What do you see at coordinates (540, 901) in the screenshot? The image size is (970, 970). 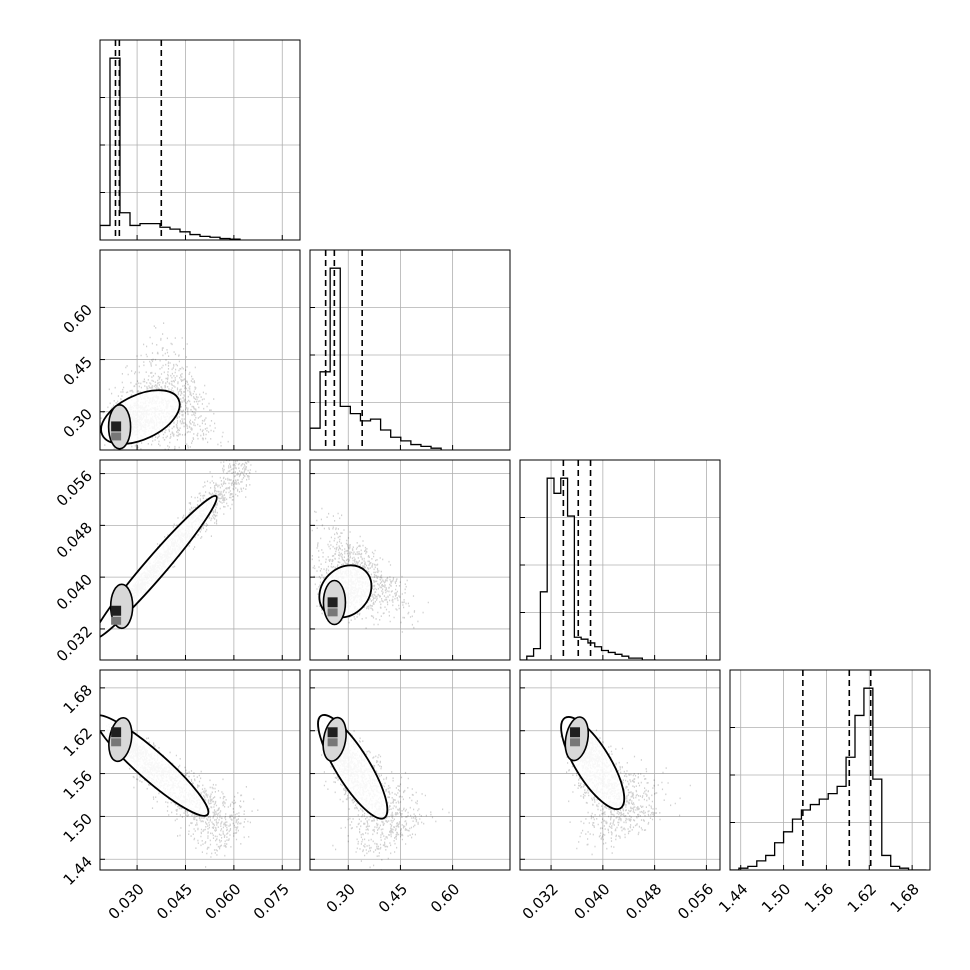 I see `x-tick-label: 0.032` at bounding box center [540, 901].